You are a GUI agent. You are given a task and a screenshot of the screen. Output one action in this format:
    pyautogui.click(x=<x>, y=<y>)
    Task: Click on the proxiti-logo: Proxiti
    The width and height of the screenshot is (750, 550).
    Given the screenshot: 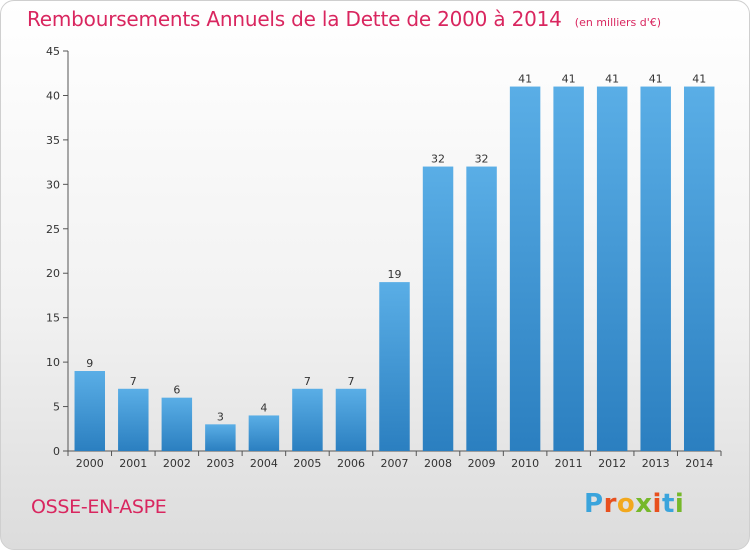 What is the action you would take?
    pyautogui.click(x=634, y=504)
    